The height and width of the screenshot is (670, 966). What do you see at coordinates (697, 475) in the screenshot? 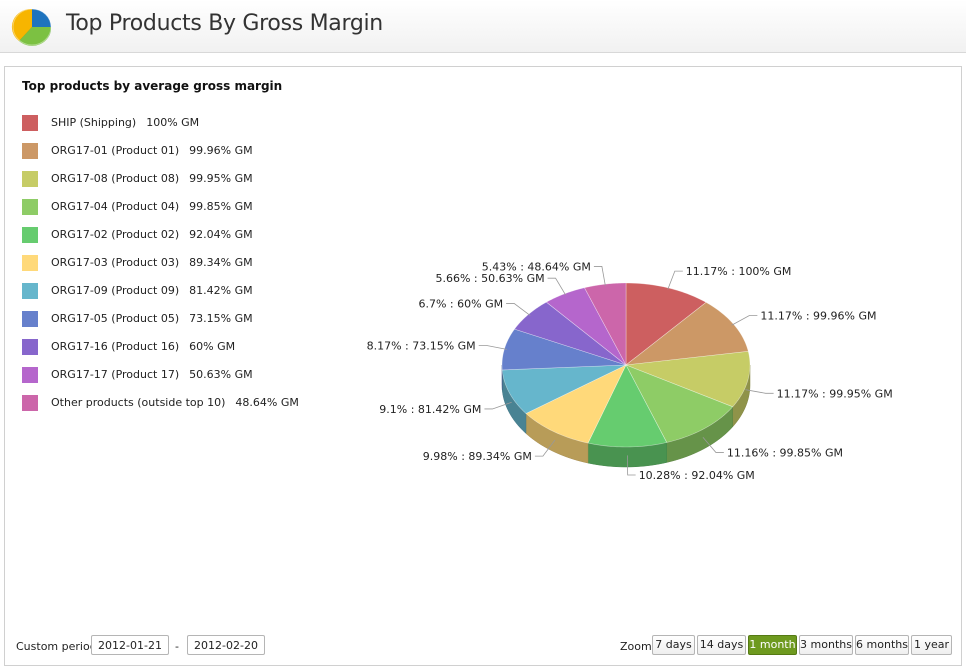
I see `pie-slice-label: 10.28% : 92.04% GM` at bounding box center [697, 475].